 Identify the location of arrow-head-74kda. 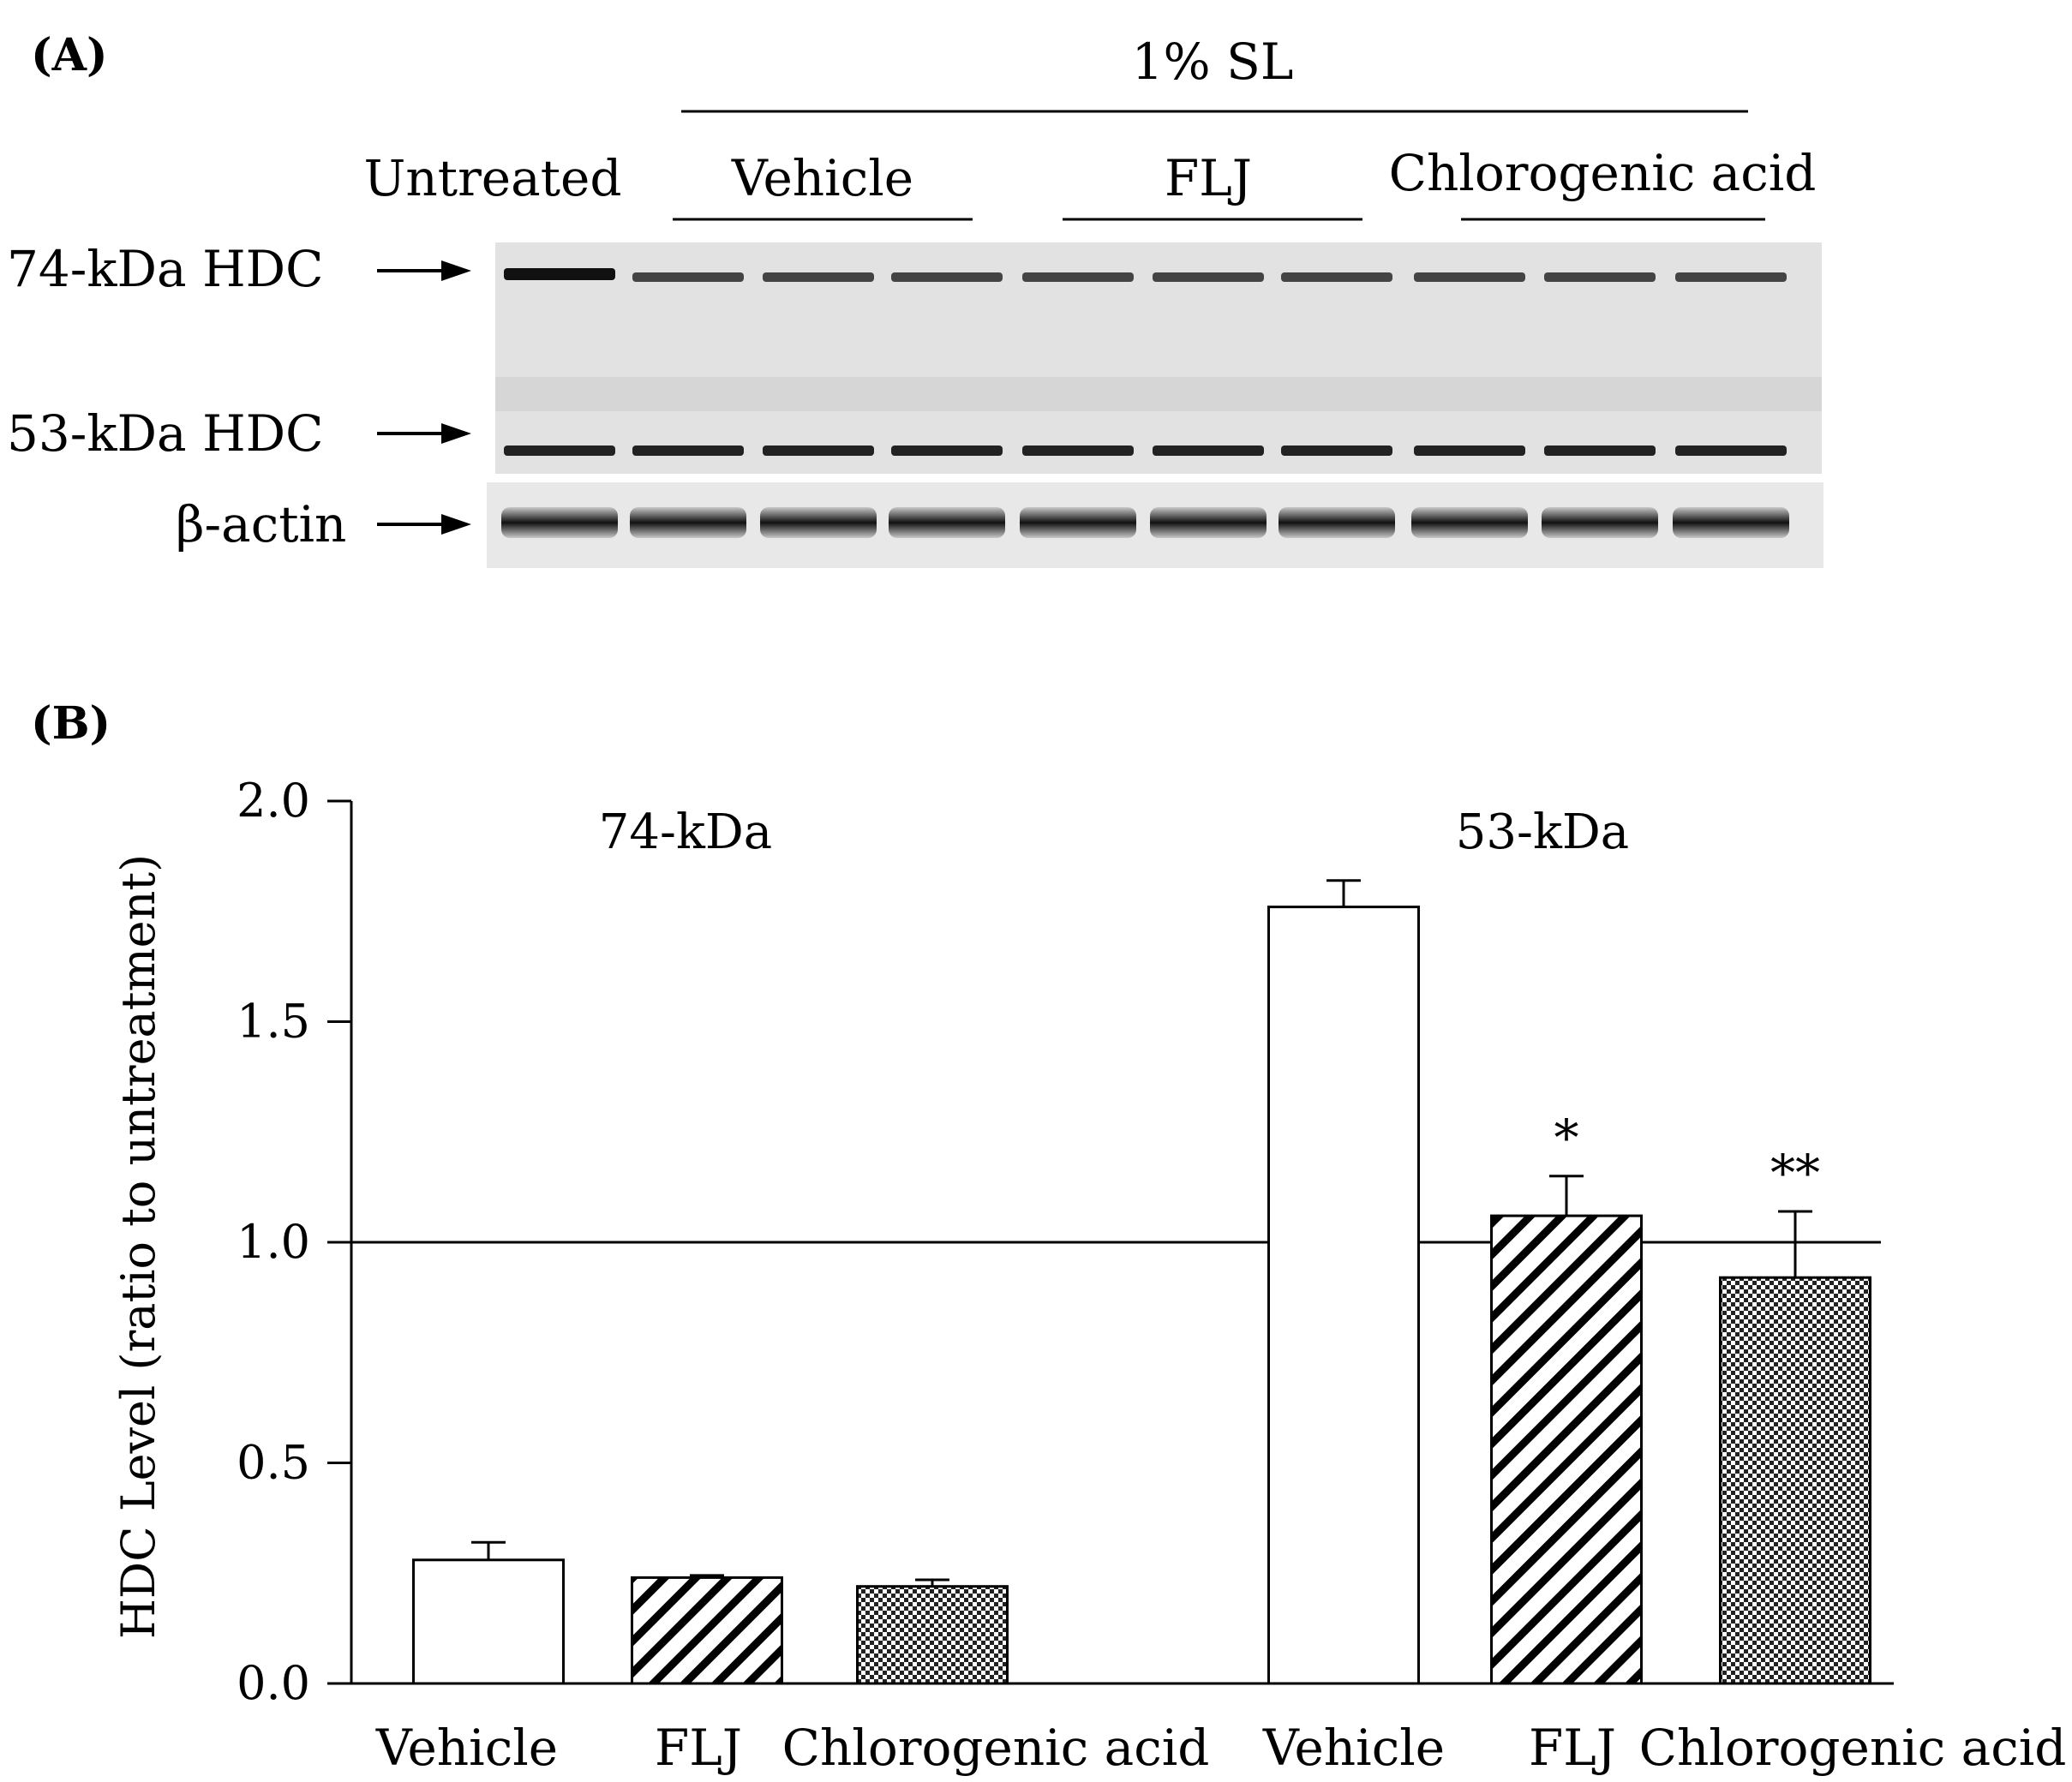
(456, 270).